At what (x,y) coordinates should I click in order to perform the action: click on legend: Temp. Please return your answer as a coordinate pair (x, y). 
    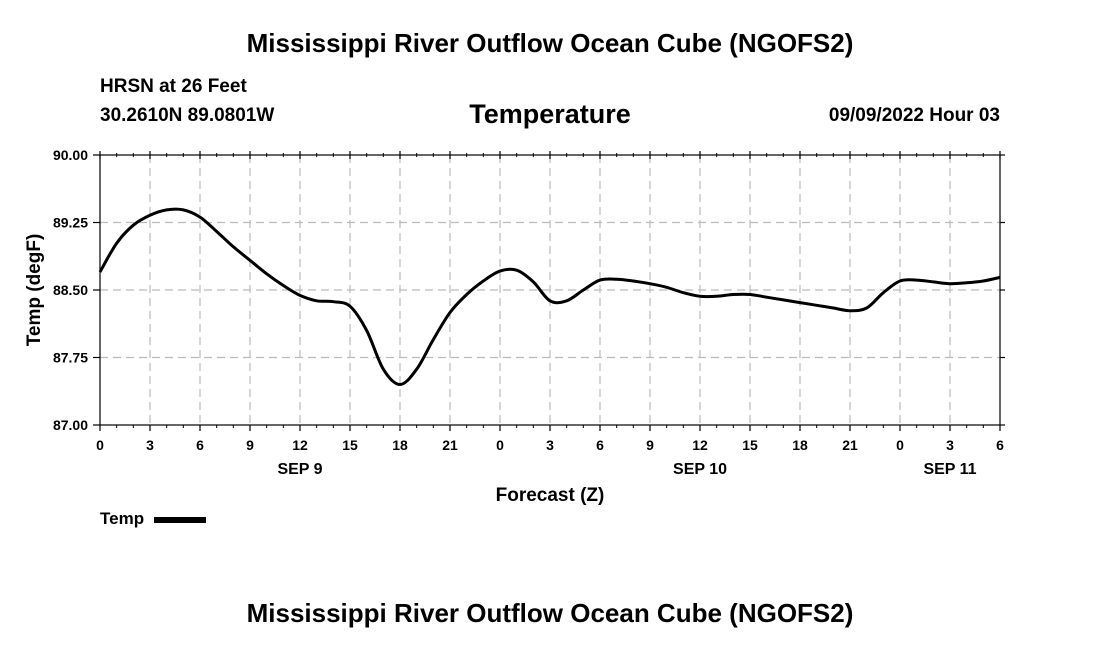
    Looking at the image, I should click on (153, 519).